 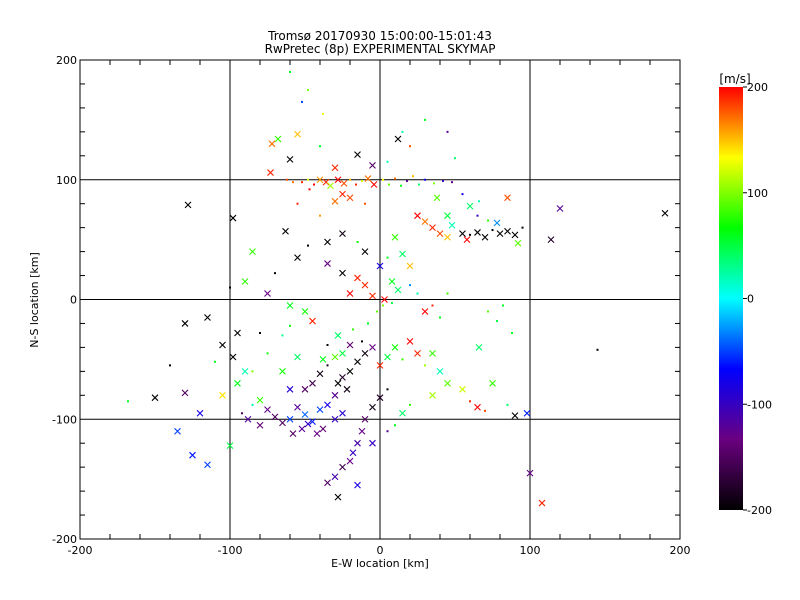 I want to click on colorbar-tick-label: 200, so click(x=757, y=87).